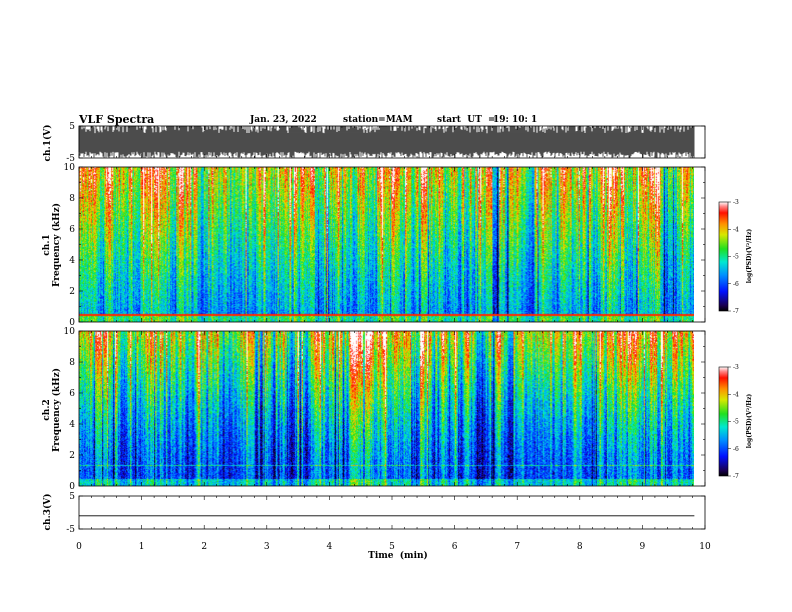 The width and height of the screenshot is (792, 612). I want to click on ch1-spectrogram-ytick-label: 10, so click(70, 168).